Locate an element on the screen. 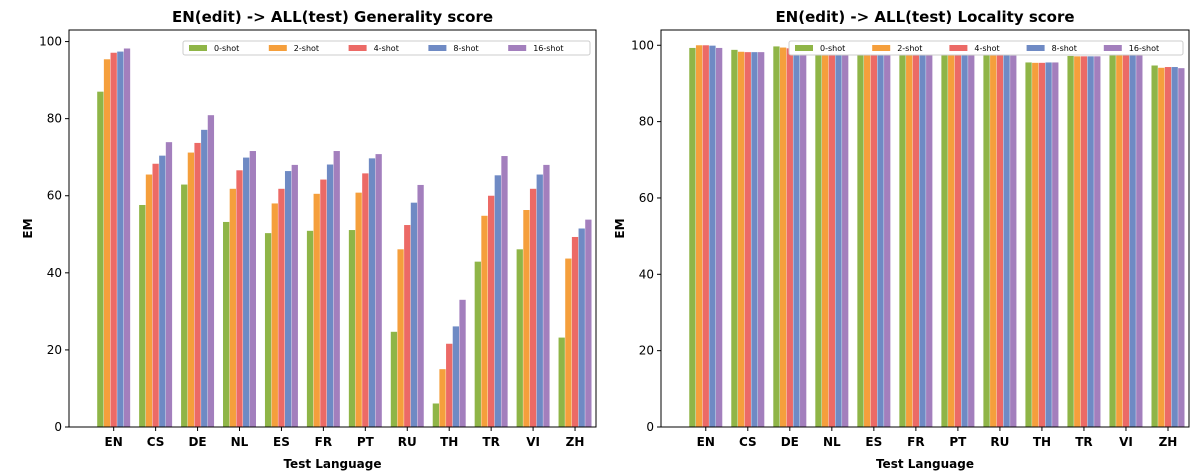 The height and width of the screenshot is (475, 1203). x-tick-label: CS is located at coordinates (748, 442).